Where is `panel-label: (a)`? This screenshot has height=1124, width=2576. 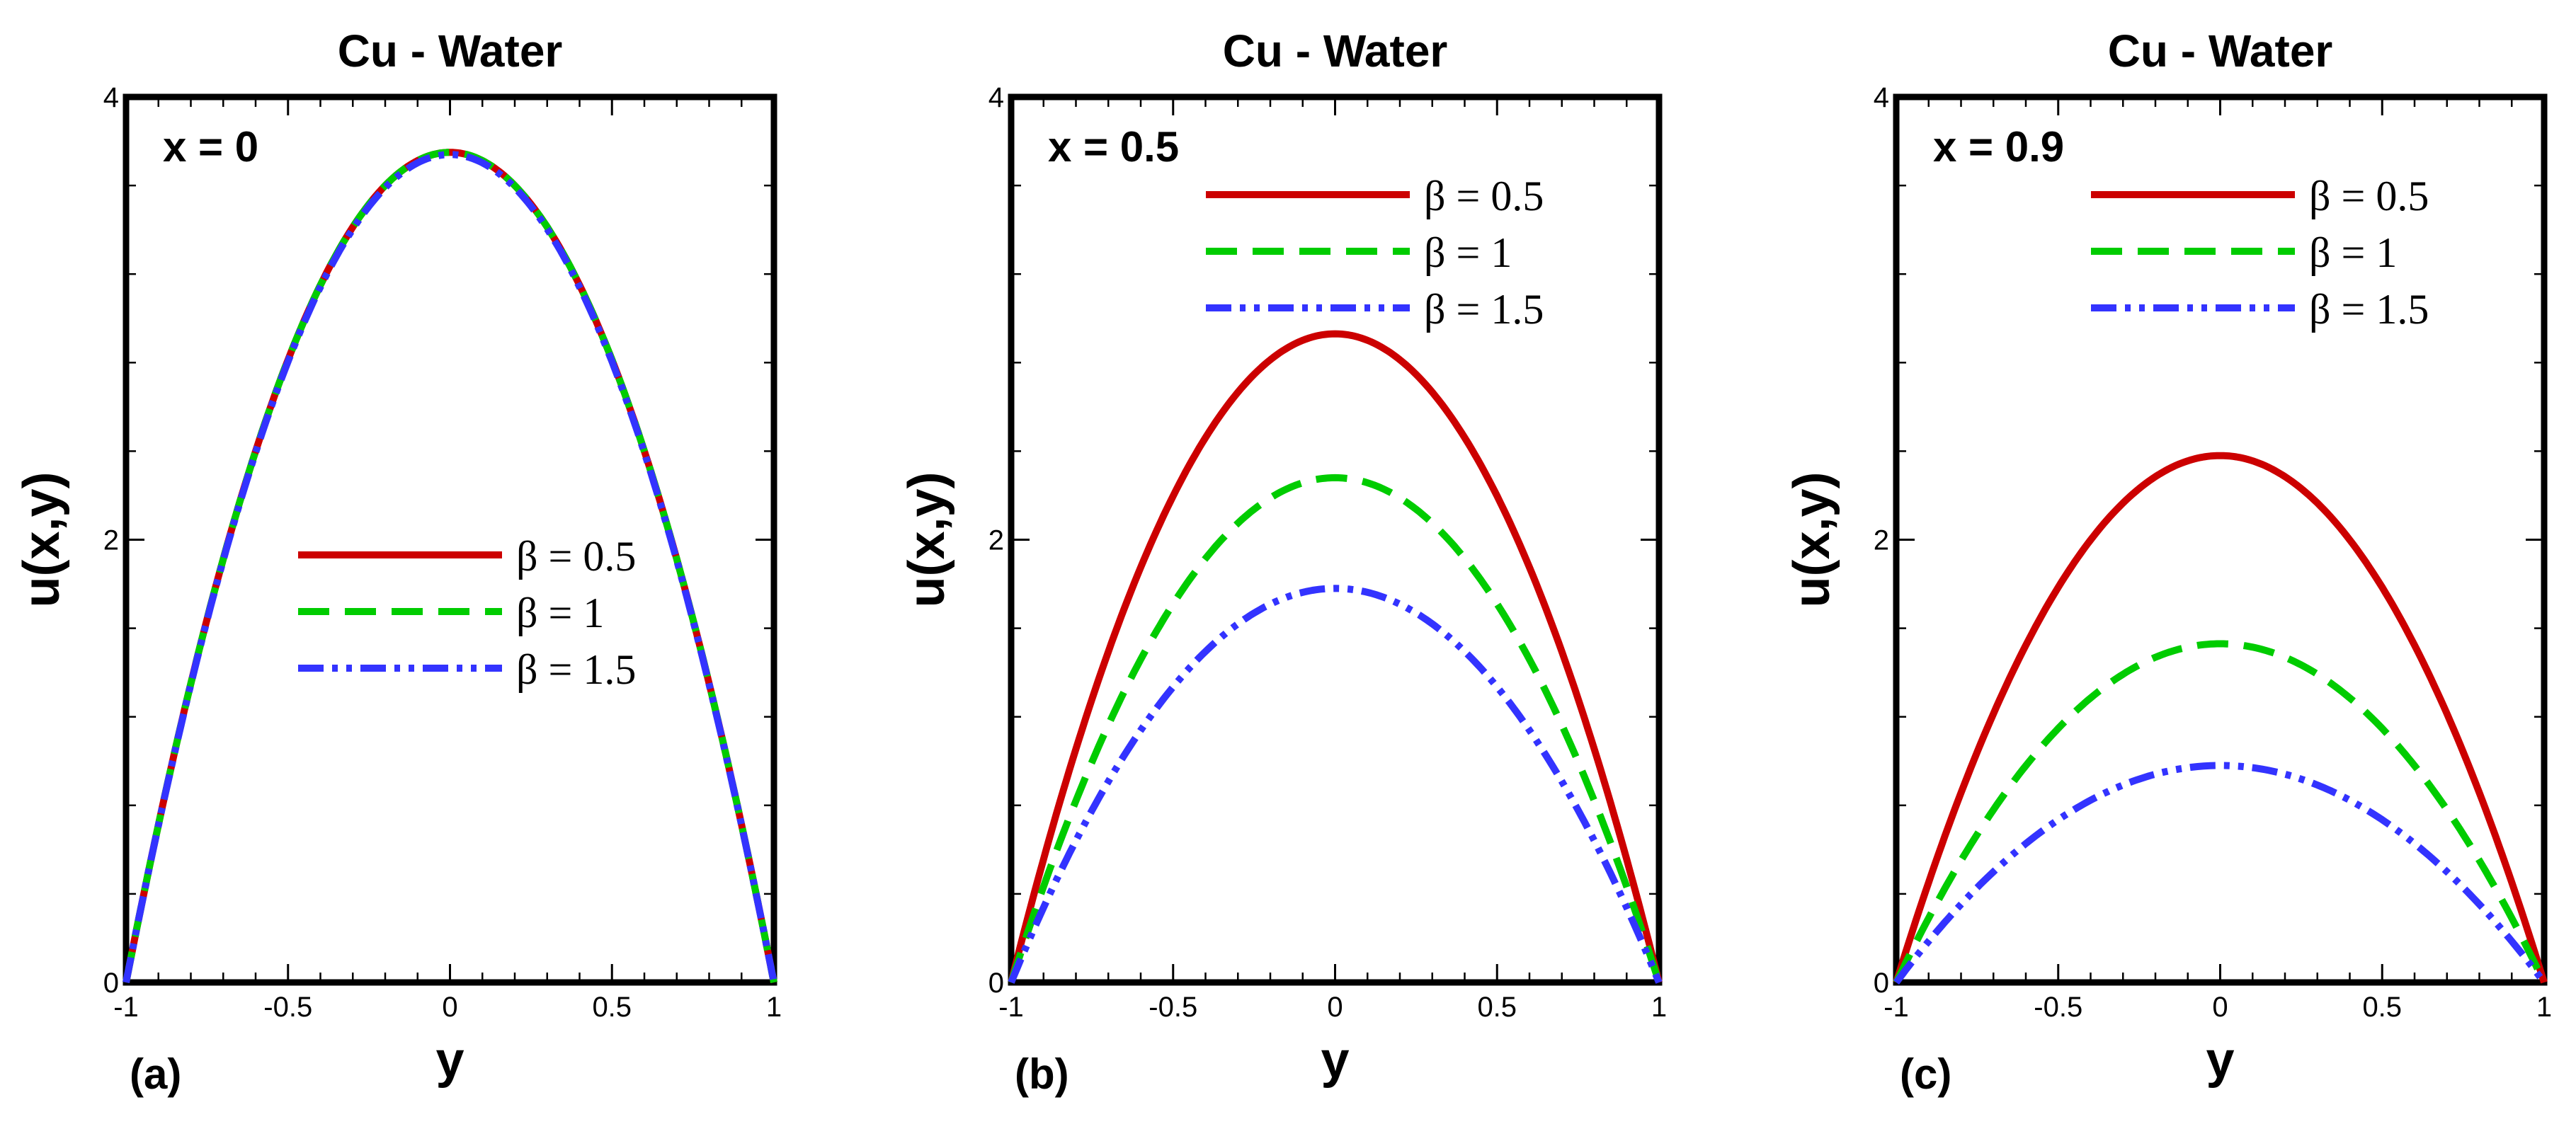
panel-label: (a) is located at coordinates (155, 1074).